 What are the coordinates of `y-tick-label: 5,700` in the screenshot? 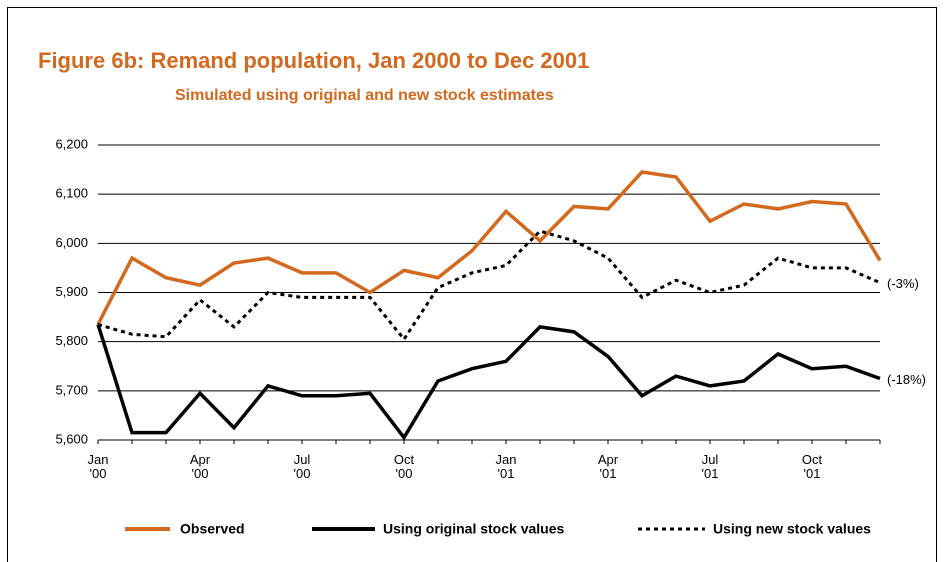 It's located at (71, 389).